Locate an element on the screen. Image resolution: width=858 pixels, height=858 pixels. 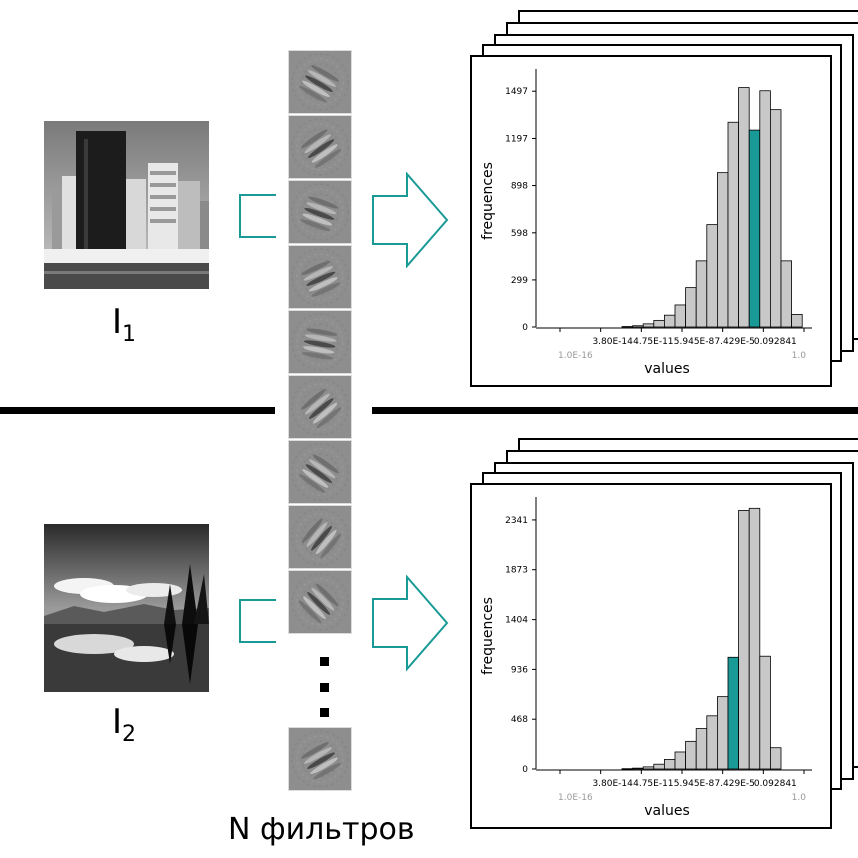
image-label-2-main: I is located at coordinates (117, 722).